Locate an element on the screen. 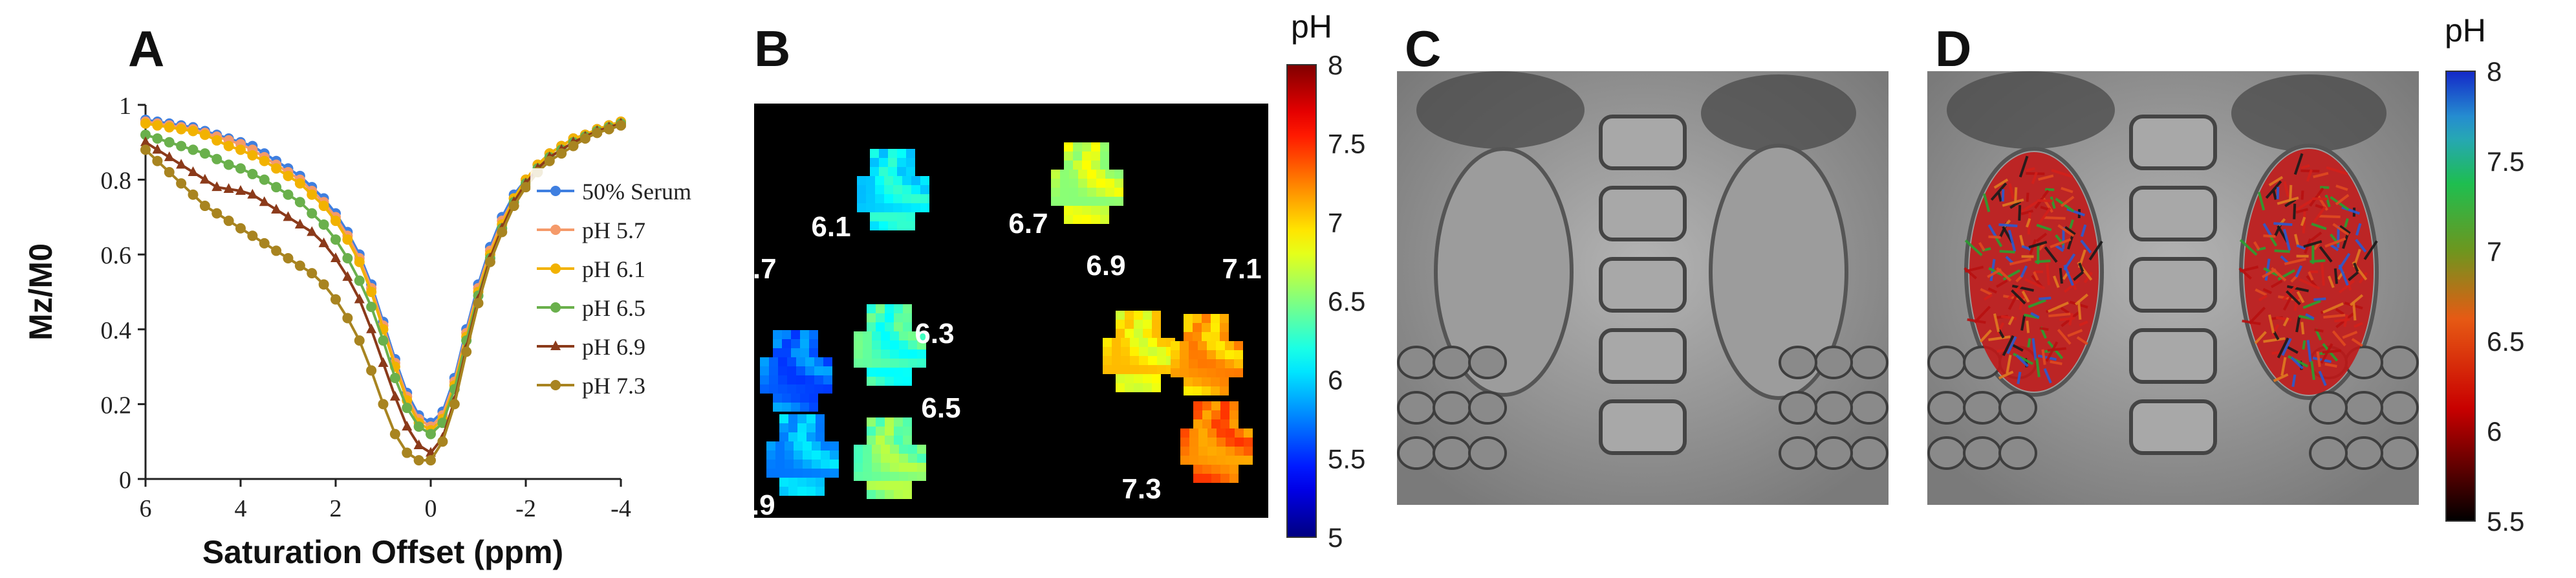  legend-background is located at coordinates (637, 288).